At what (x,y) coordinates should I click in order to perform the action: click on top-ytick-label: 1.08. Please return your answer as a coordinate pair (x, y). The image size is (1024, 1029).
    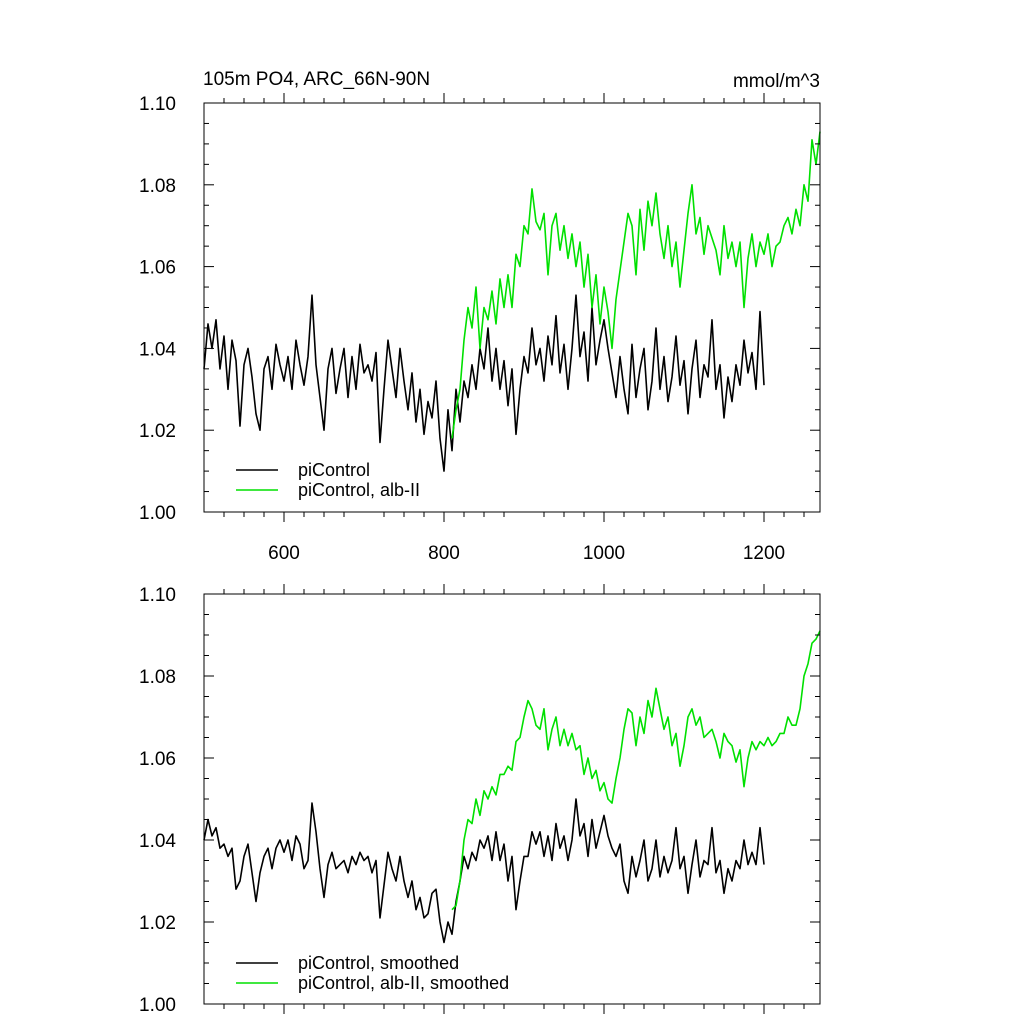
    Looking at the image, I should click on (157, 186).